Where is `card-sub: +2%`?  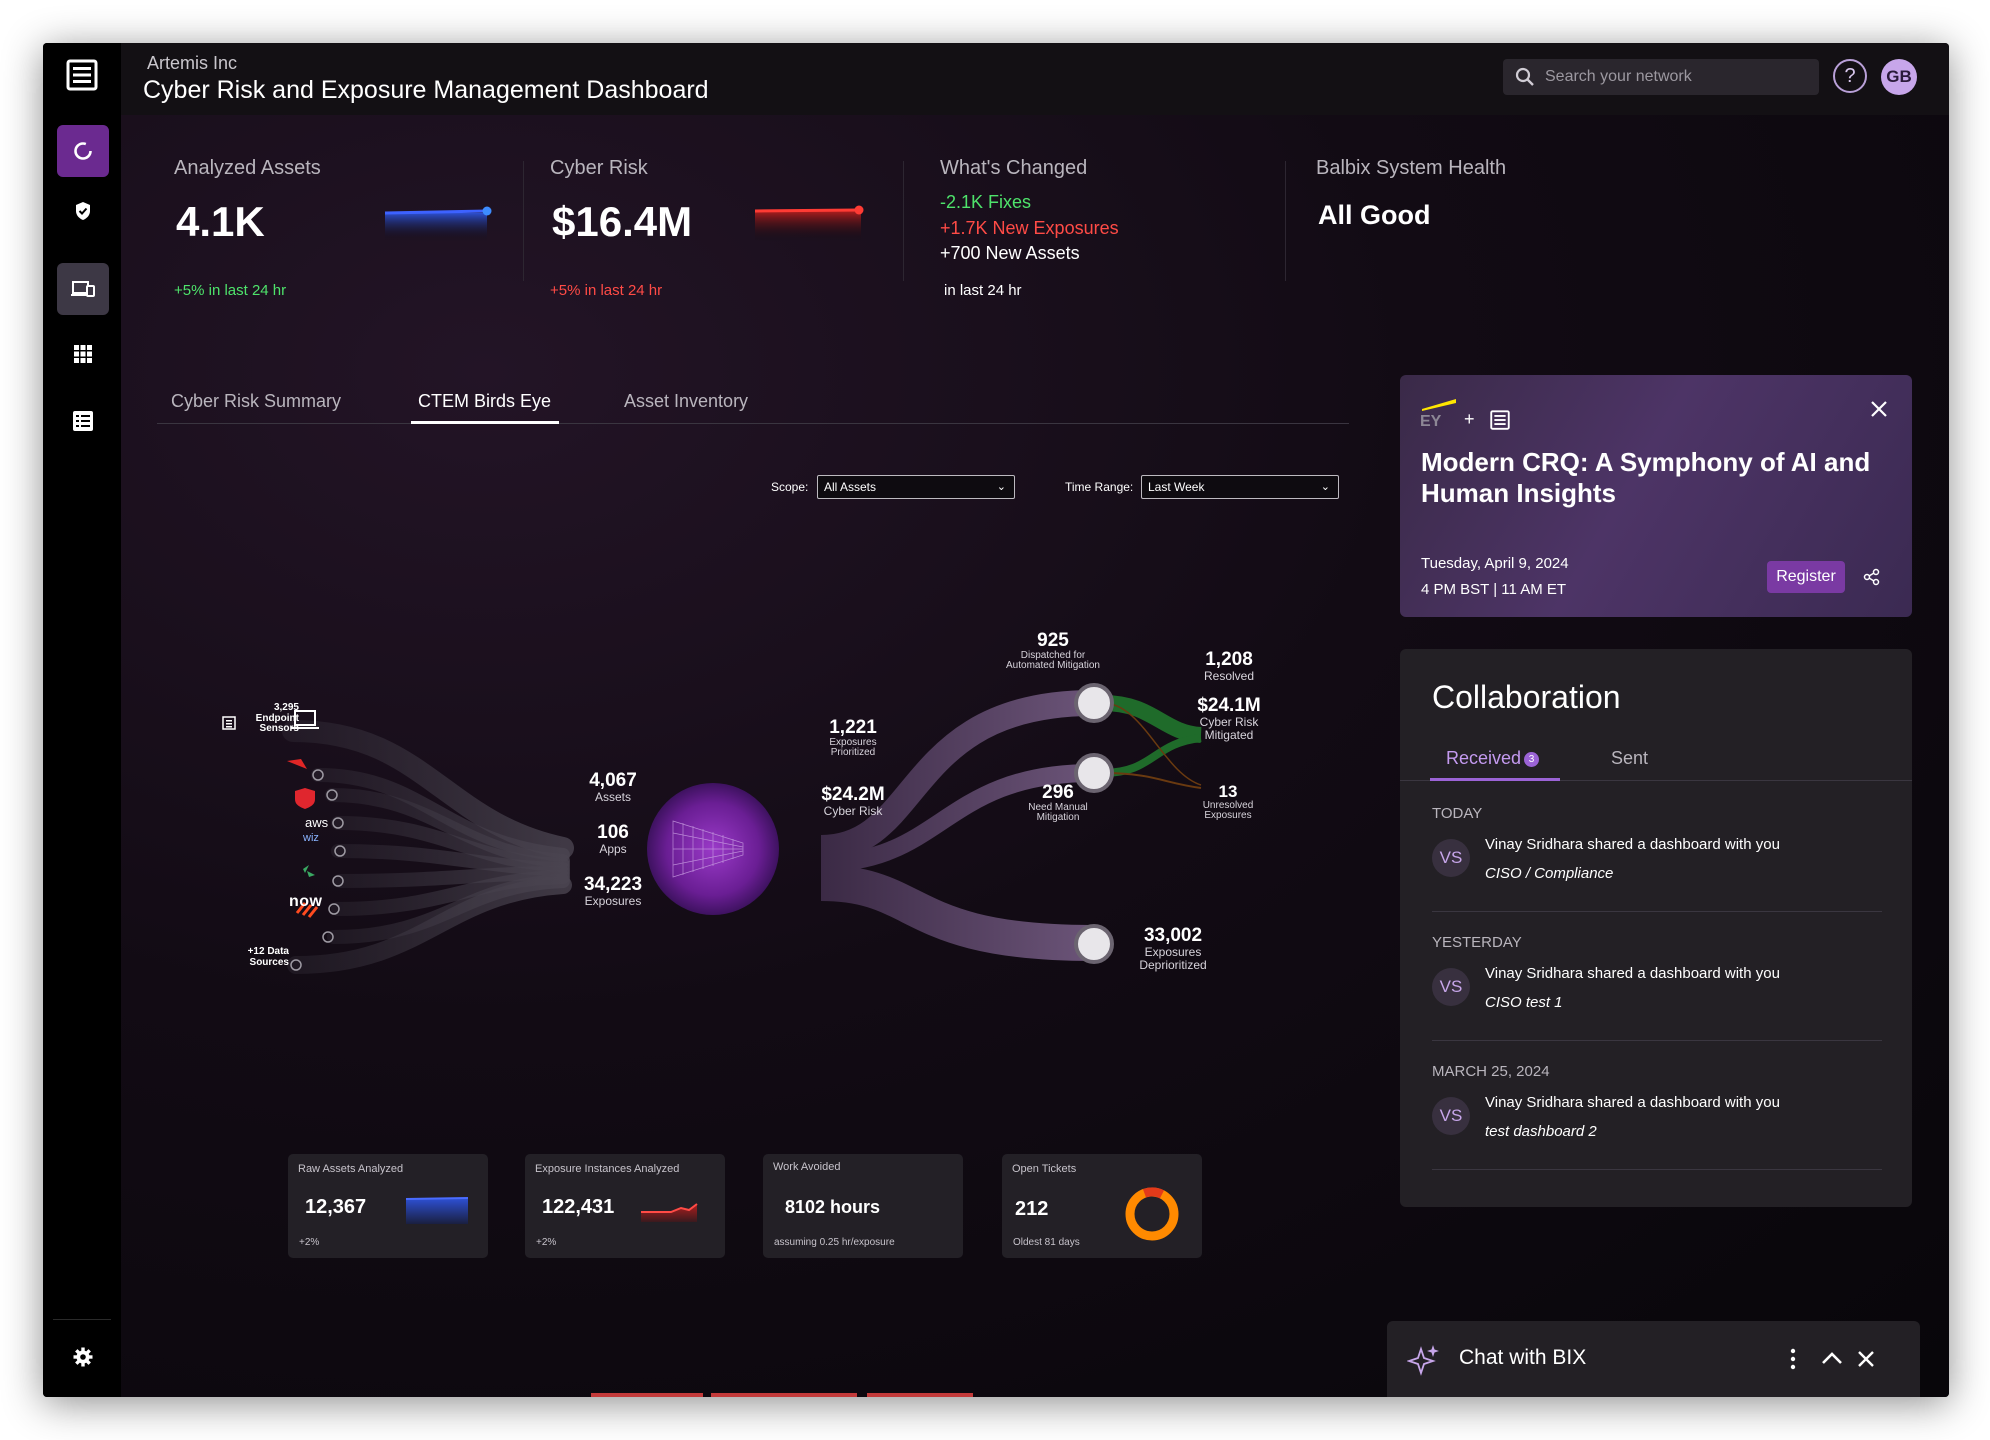 card-sub: +2% is located at coordinates (309, 1242).